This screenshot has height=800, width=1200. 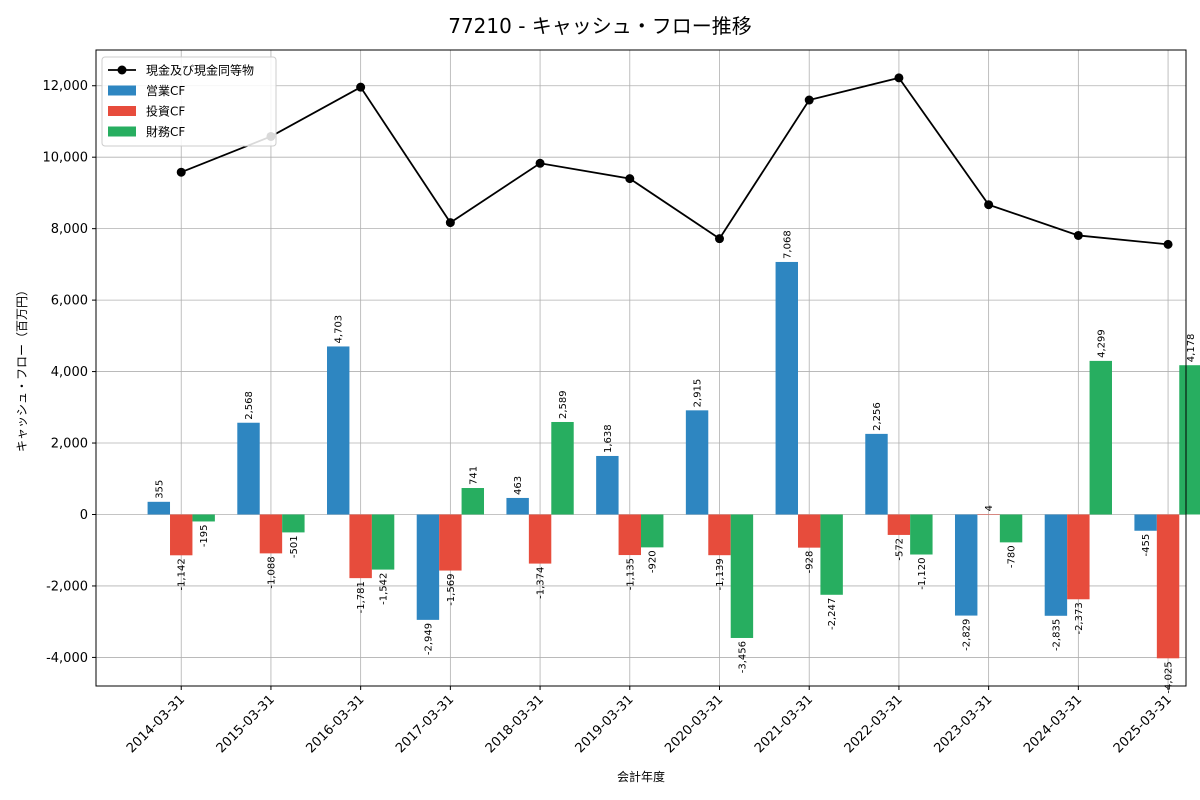 What do you see at coordinates (1101, 343) in the screenshot?
I see `bar-value-label: 4,299` at bounding box center [1101, 343].